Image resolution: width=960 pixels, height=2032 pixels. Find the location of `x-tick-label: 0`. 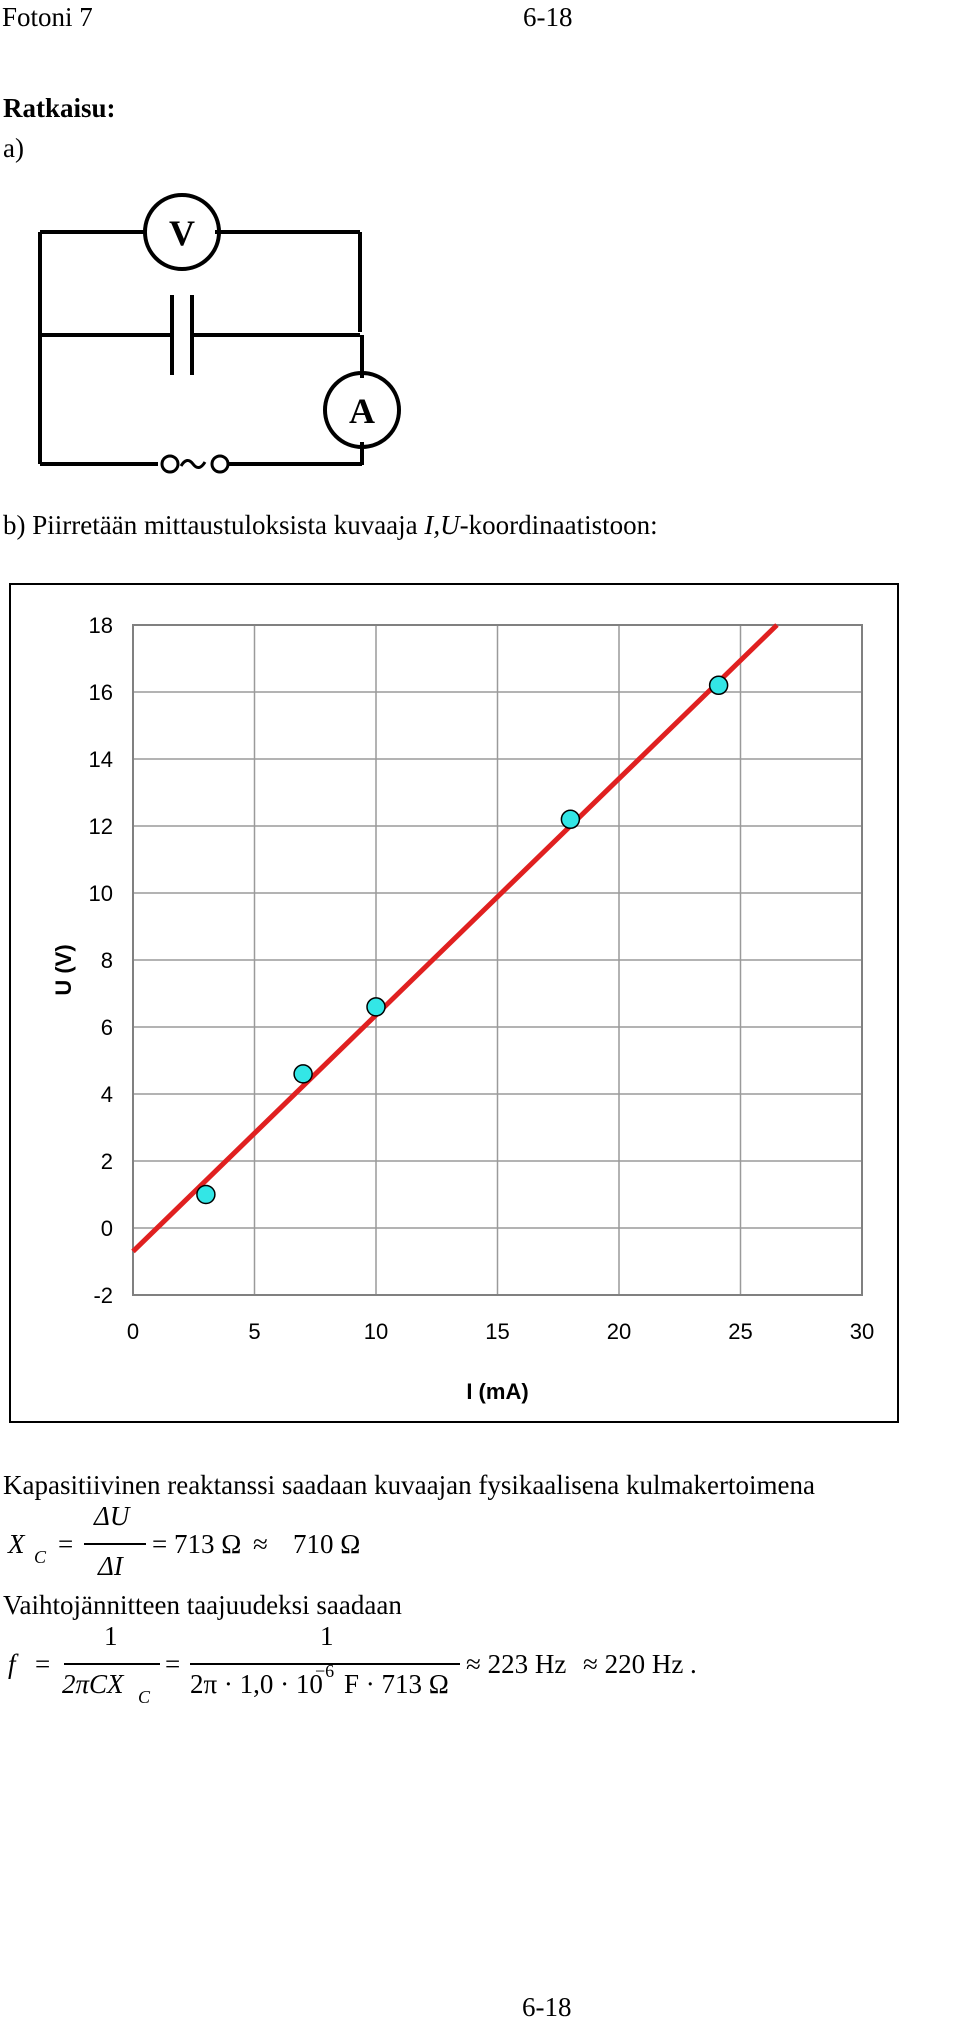

x-tick-label: 0 is located at coordinates (133, 1331).